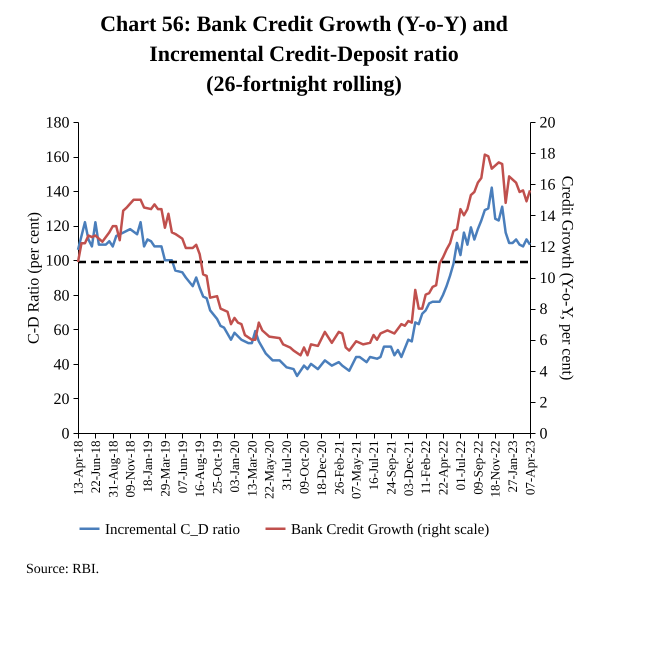 Image resolution: width=658 pixels, height=660 pixels. Describe the element at coordinates (58, 157) in the screenshot. I see `y-tick-label: 160` at that location.